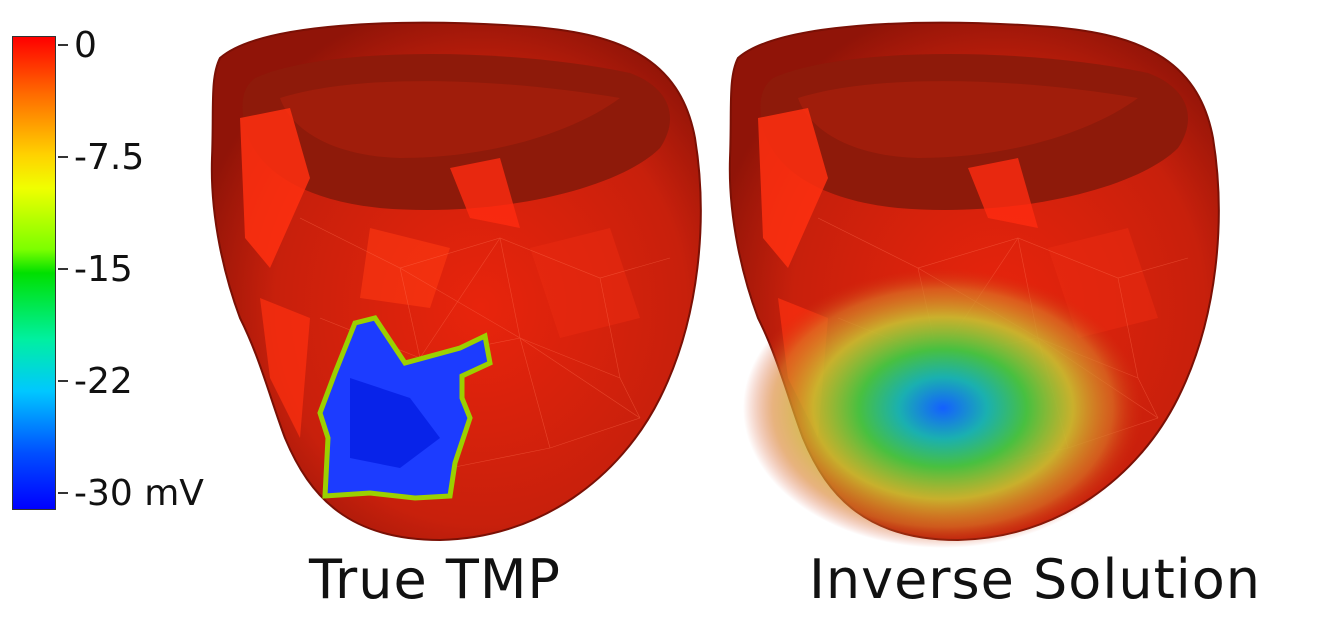 This screenshot has width=1342, height=622. Describe the element at coordinates (1035, 579) in the screenshot. I see `panel-caption-inverse-solution: Inverse Solution` at that location.